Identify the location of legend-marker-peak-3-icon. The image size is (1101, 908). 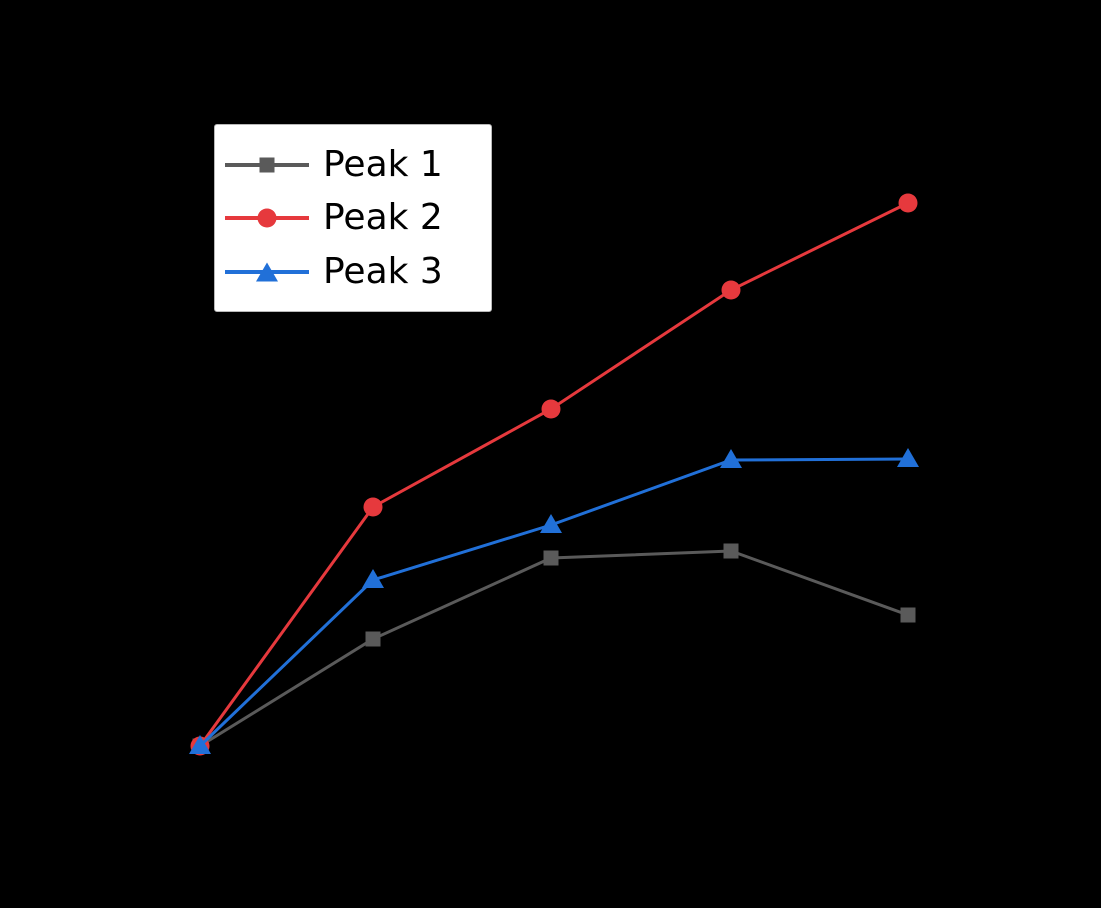
(267, 272).